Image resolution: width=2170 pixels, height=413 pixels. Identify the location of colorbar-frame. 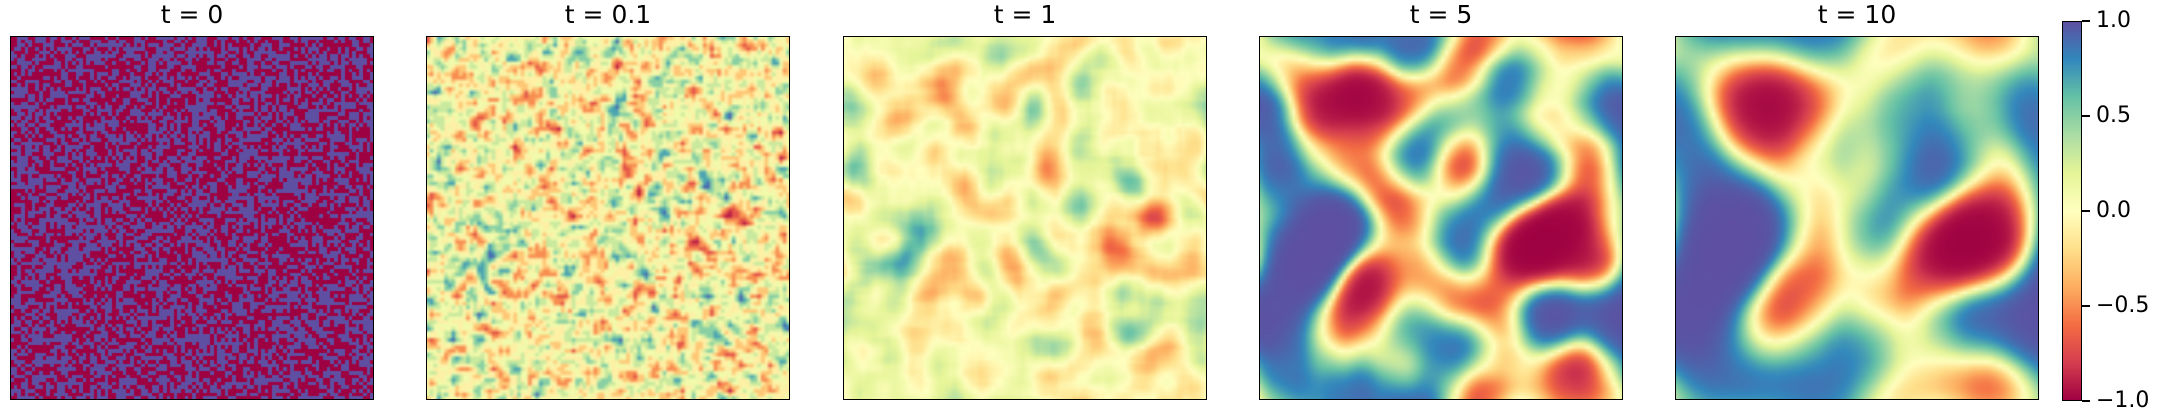
(2072, 211).